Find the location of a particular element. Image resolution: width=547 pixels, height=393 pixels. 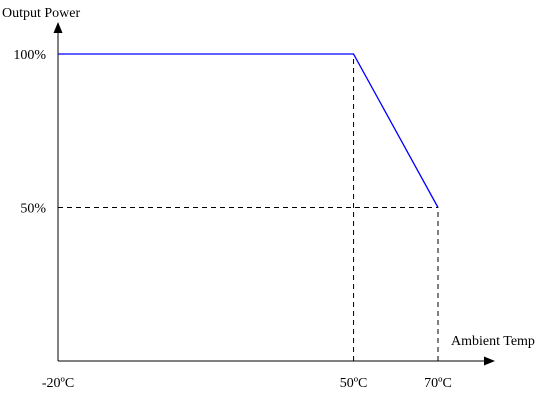

y-tick-label: 50% is located at coordinates (33, 209).